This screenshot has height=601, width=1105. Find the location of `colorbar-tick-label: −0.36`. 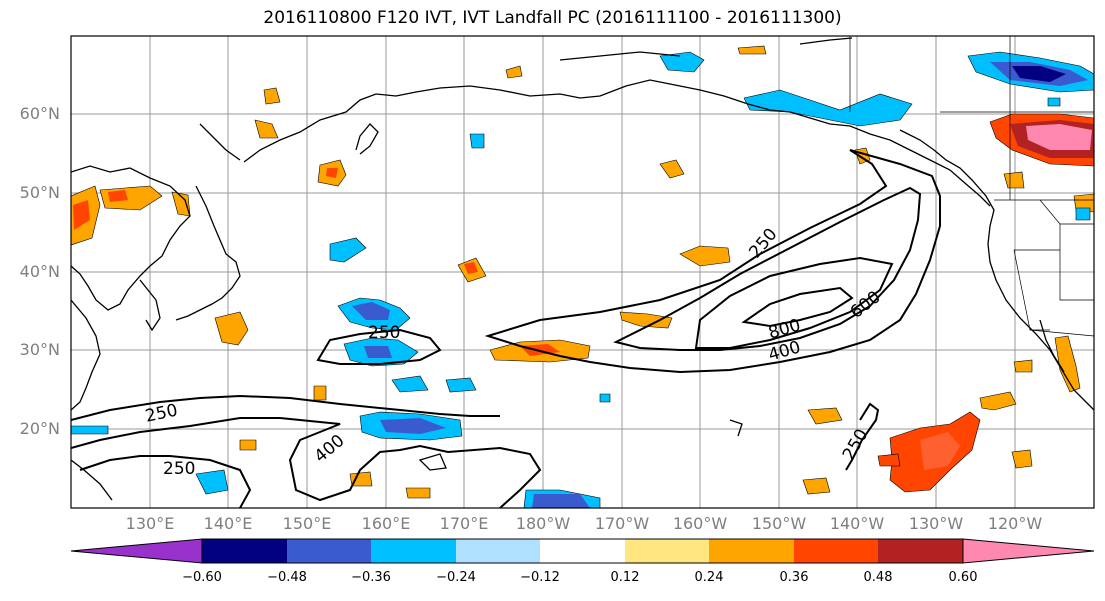

colorbar-tick-label: −0.36 is located at coordinates (371, 577).